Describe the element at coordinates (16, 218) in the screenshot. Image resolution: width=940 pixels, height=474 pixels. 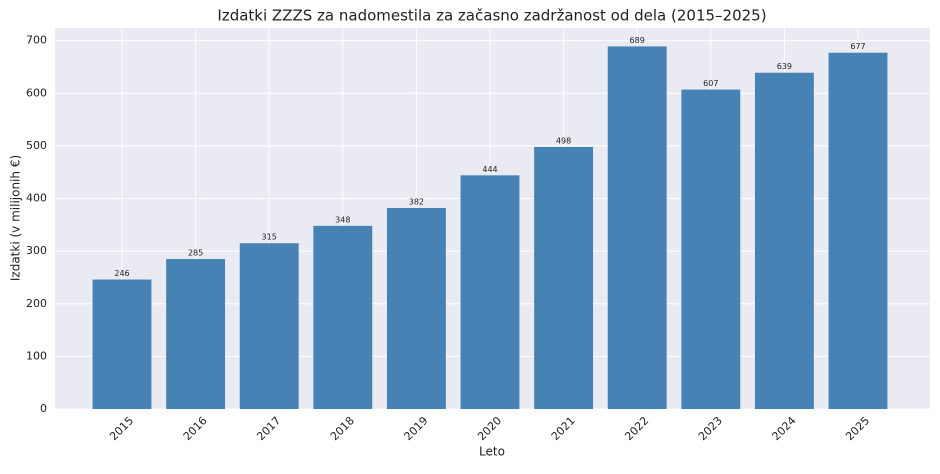
I see `y-axis-label: Izdatki (v milijonih €)` at that location.